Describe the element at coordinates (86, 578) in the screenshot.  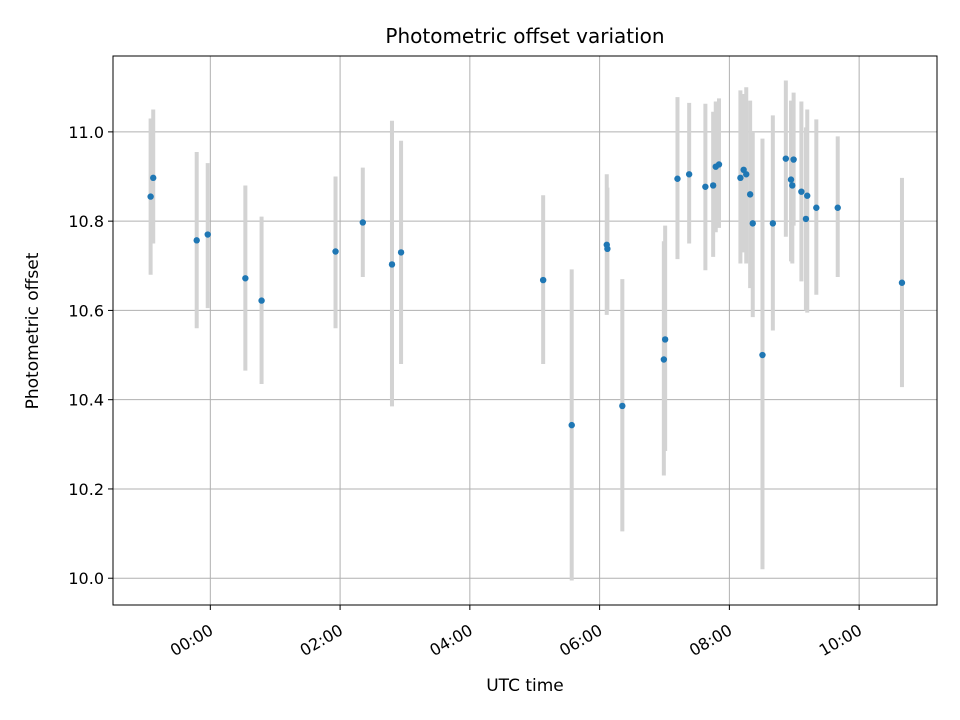
I see `y-tick-label: 10.0` at that location.